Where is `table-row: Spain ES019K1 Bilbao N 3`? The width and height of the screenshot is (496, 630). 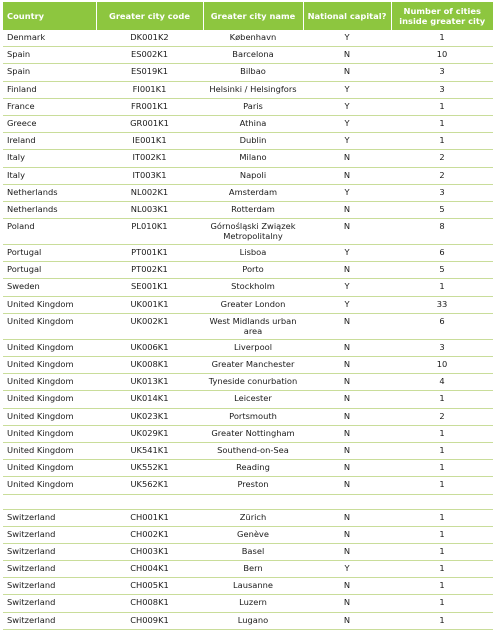
table-row: Spain ES019K1 Bilbao N 3 is located at coordinates (248, 72).